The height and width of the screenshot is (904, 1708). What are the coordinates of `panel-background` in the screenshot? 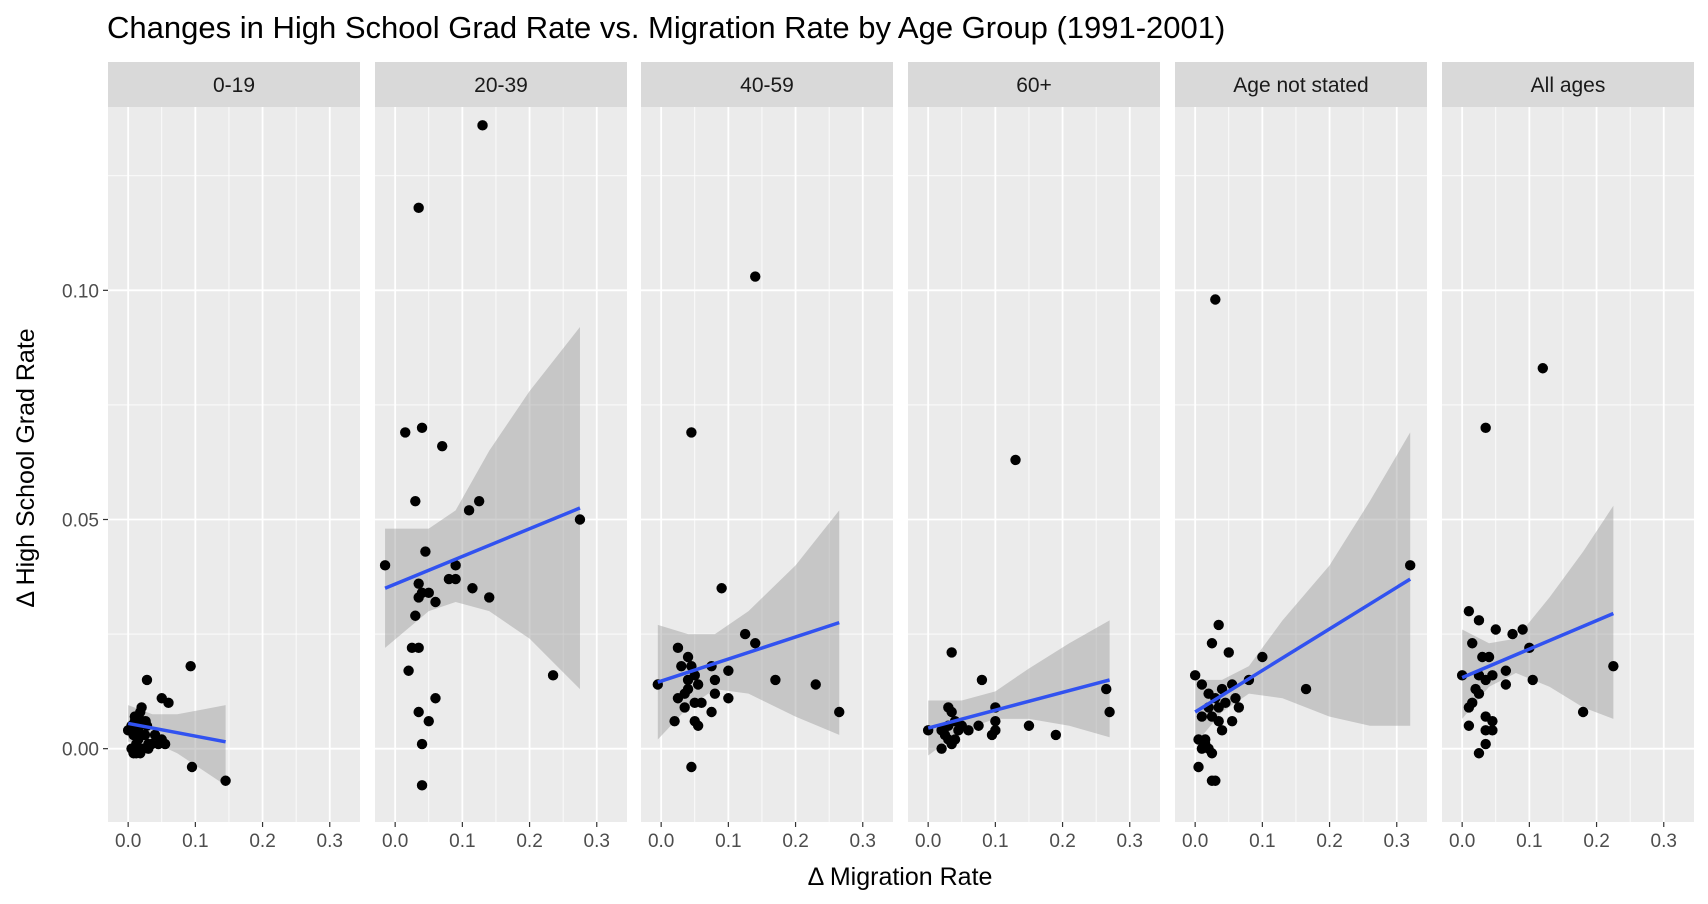 It's located at (1568, 464).